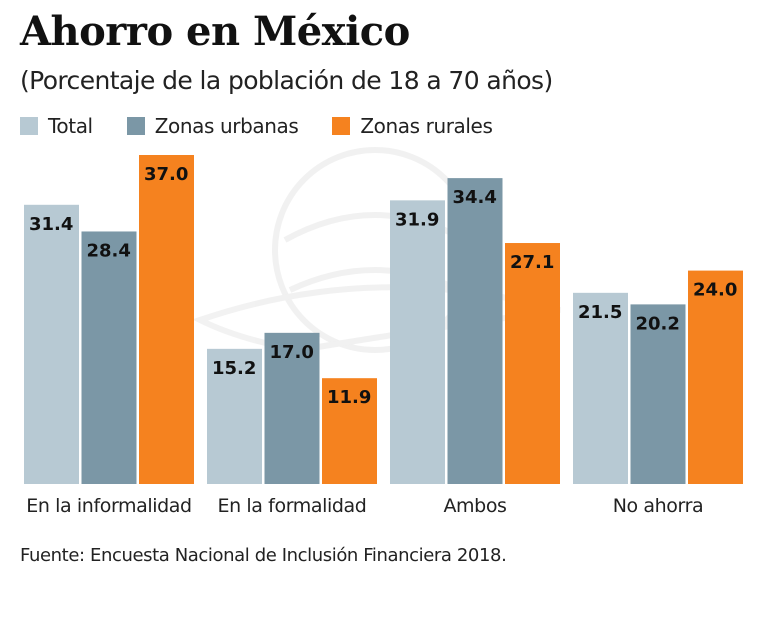 Image resolution: width=764 pixels, height=620 pixels. Describe the element at coordinates (234, 368) in the screenshot. I see `value-label-total-en-la-formalidad: 15.2` at that location.